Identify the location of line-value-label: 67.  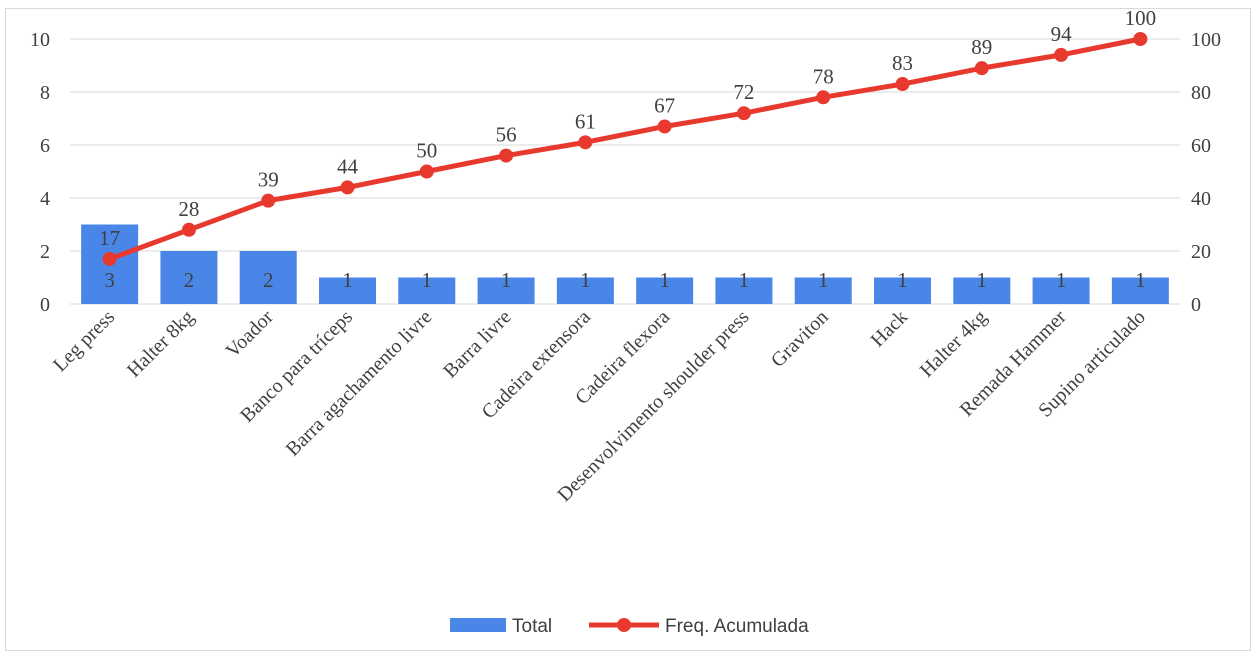
(664, 105).